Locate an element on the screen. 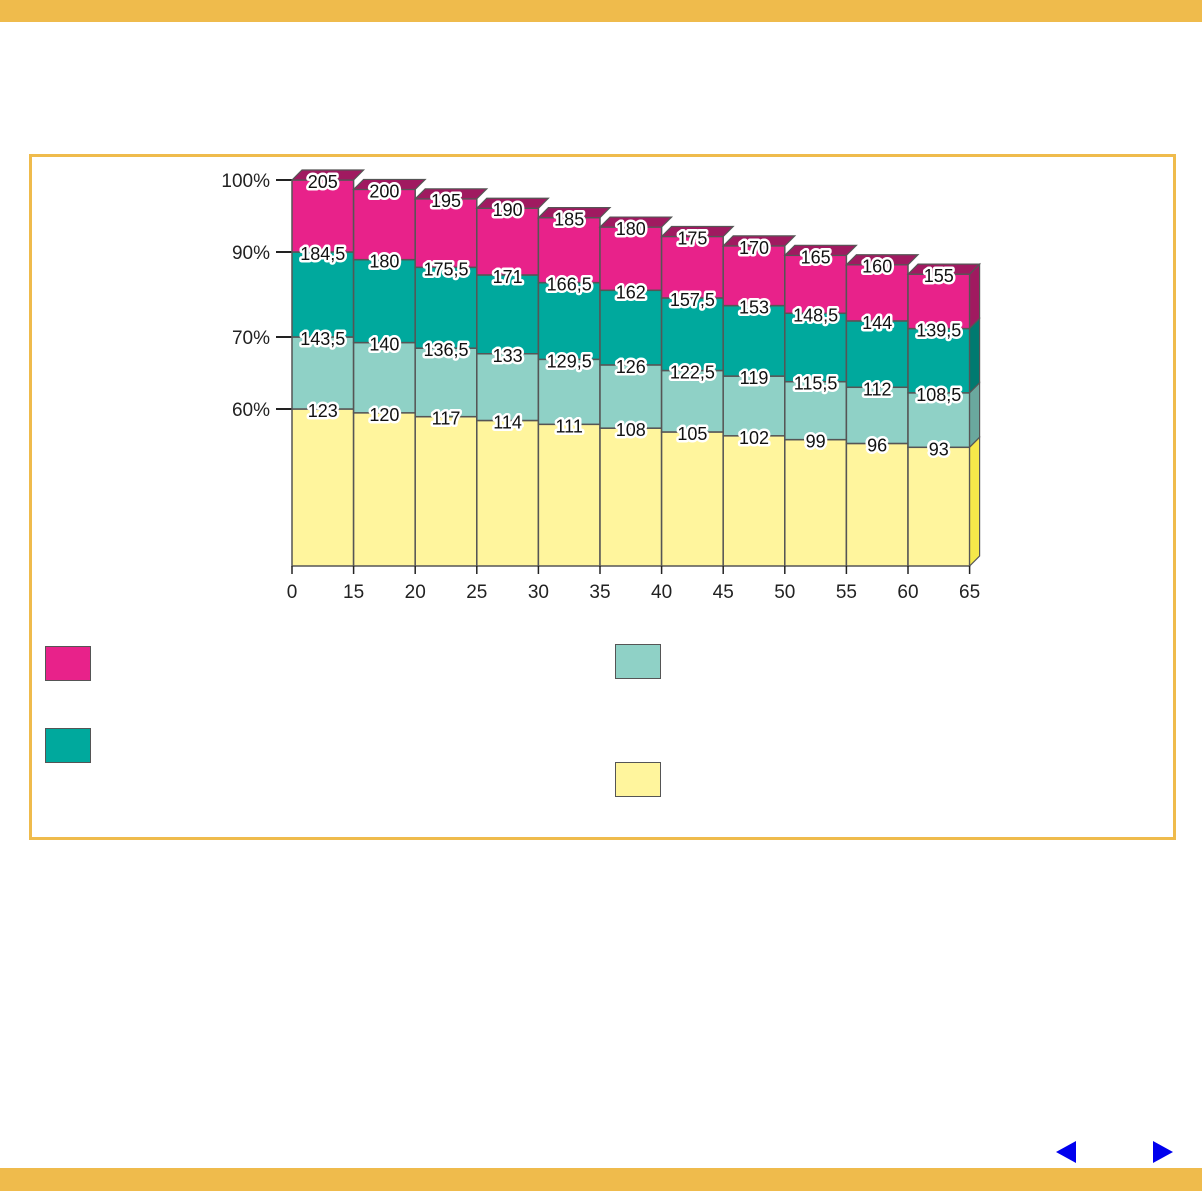  data-label: 162 is located at coordinates (631, 292).